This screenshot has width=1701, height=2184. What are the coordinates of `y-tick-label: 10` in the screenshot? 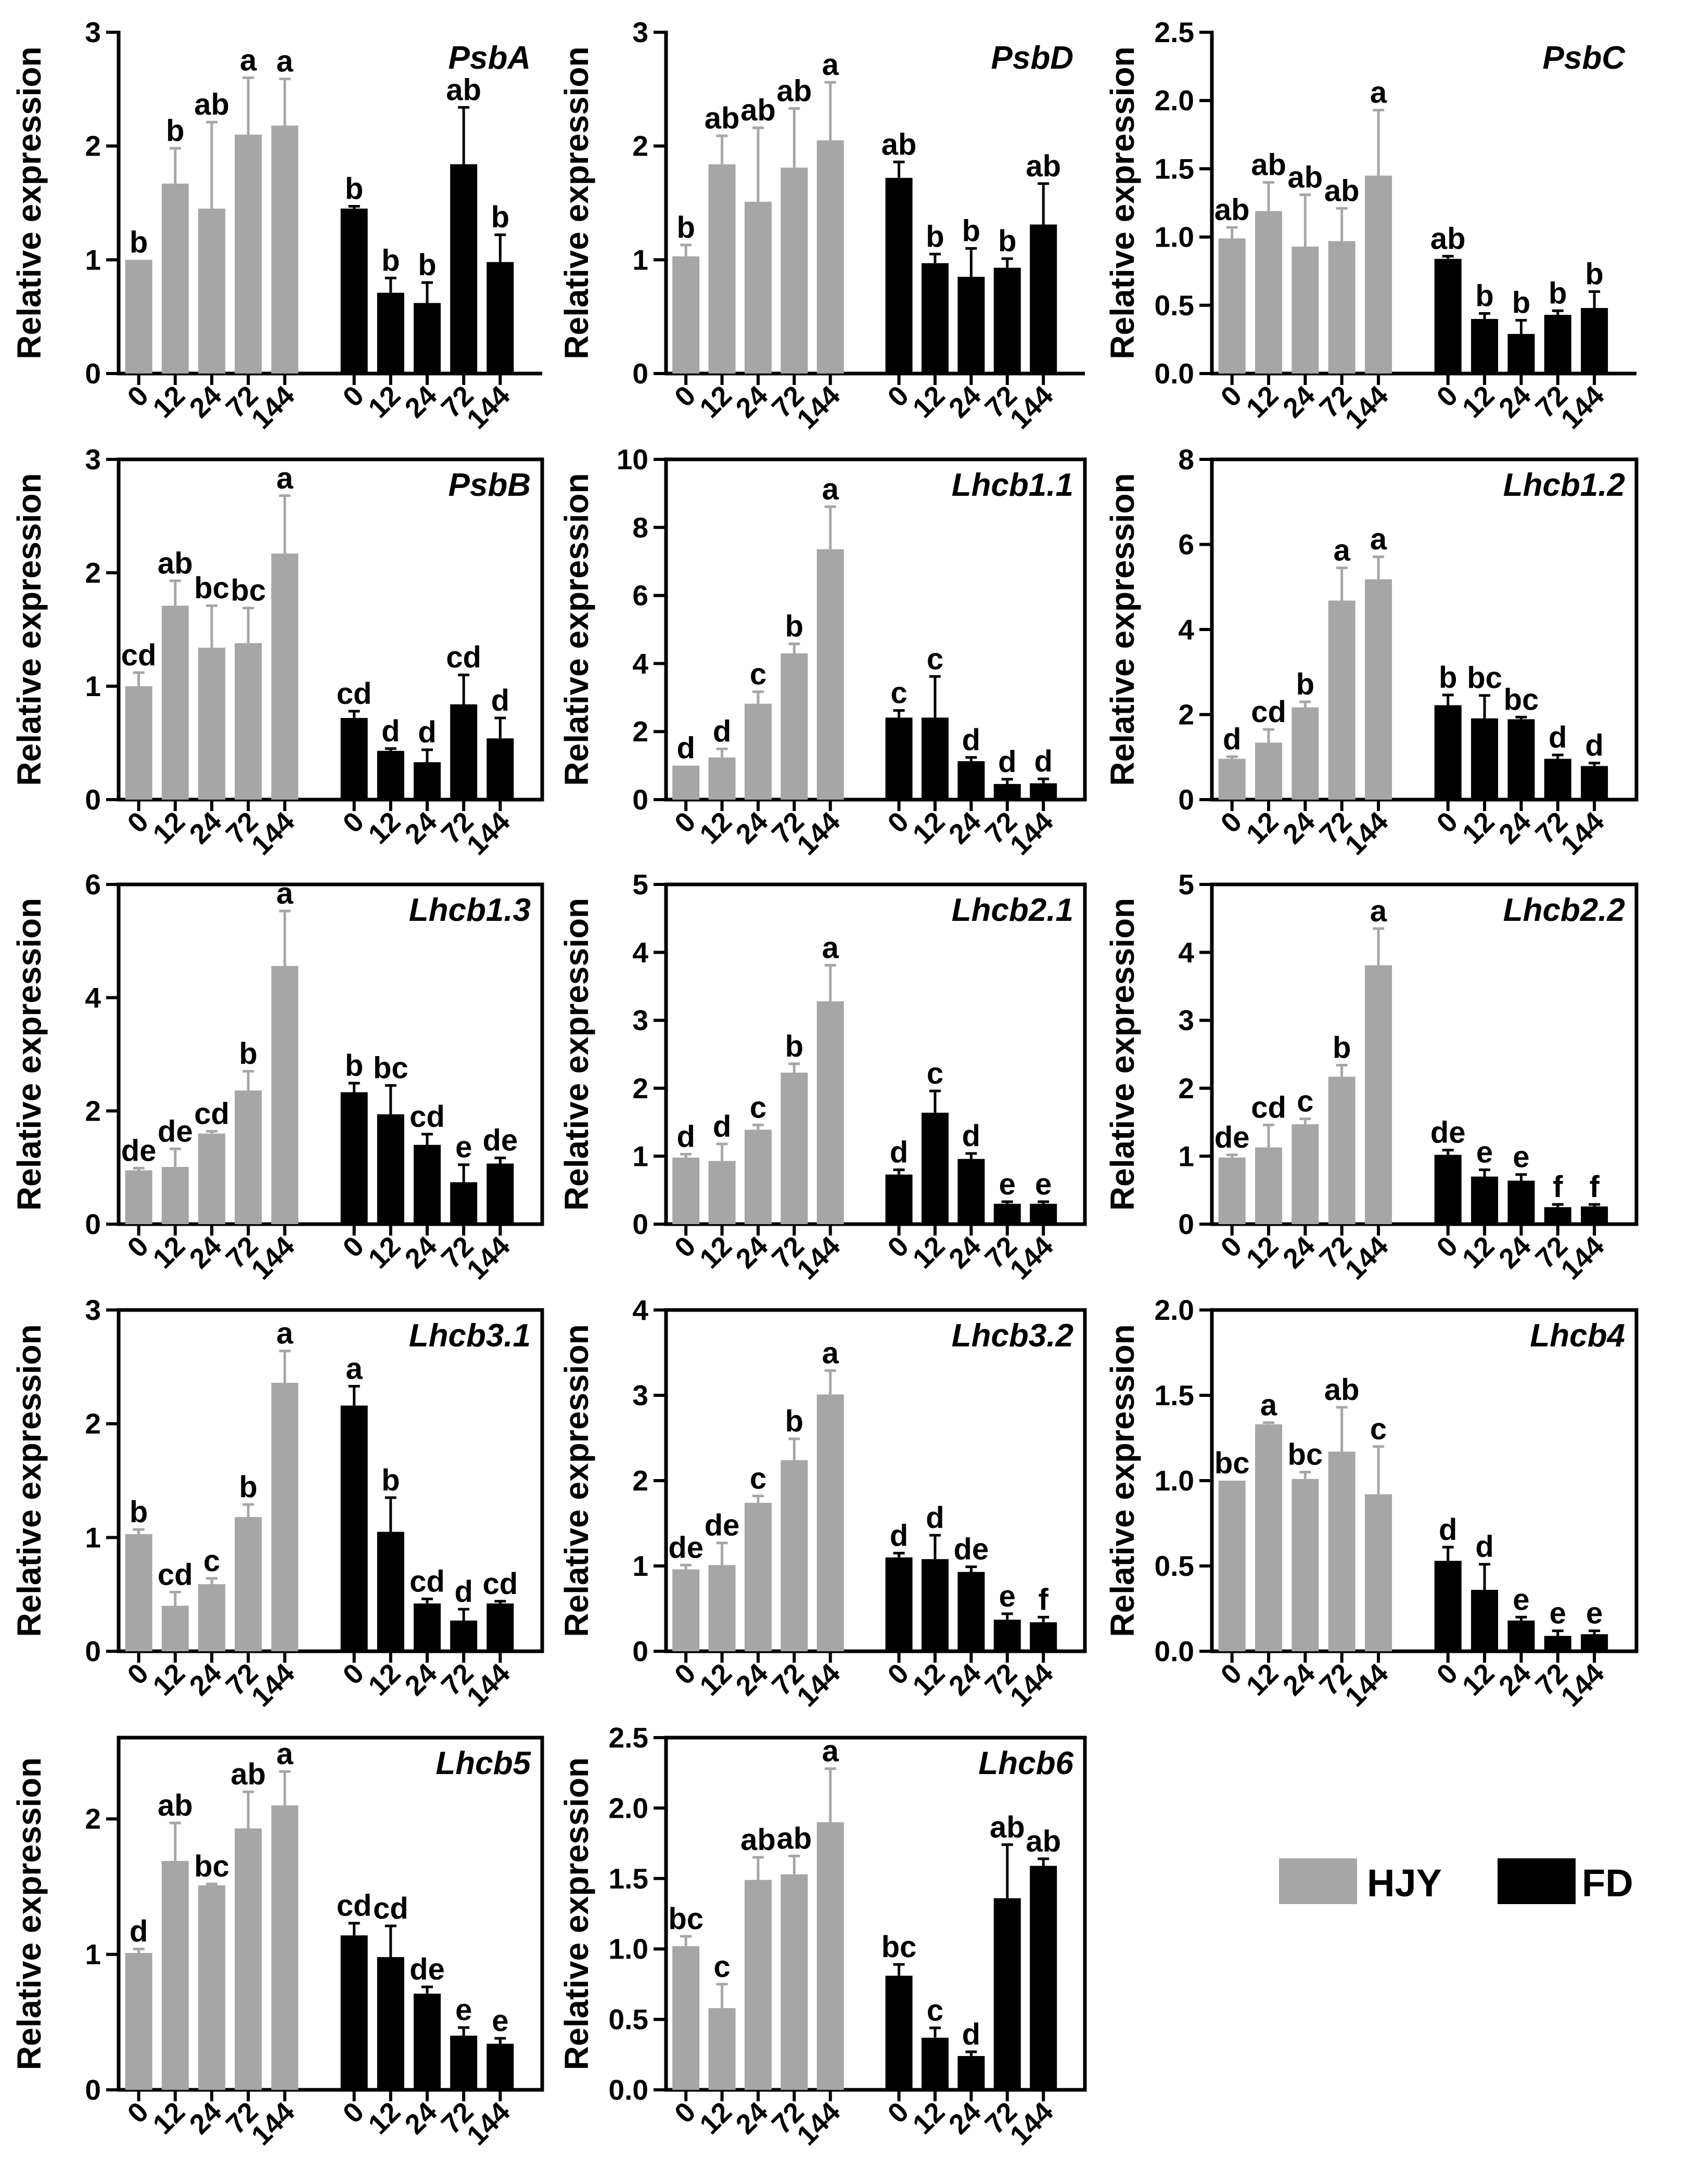 It's located at (632, 459).